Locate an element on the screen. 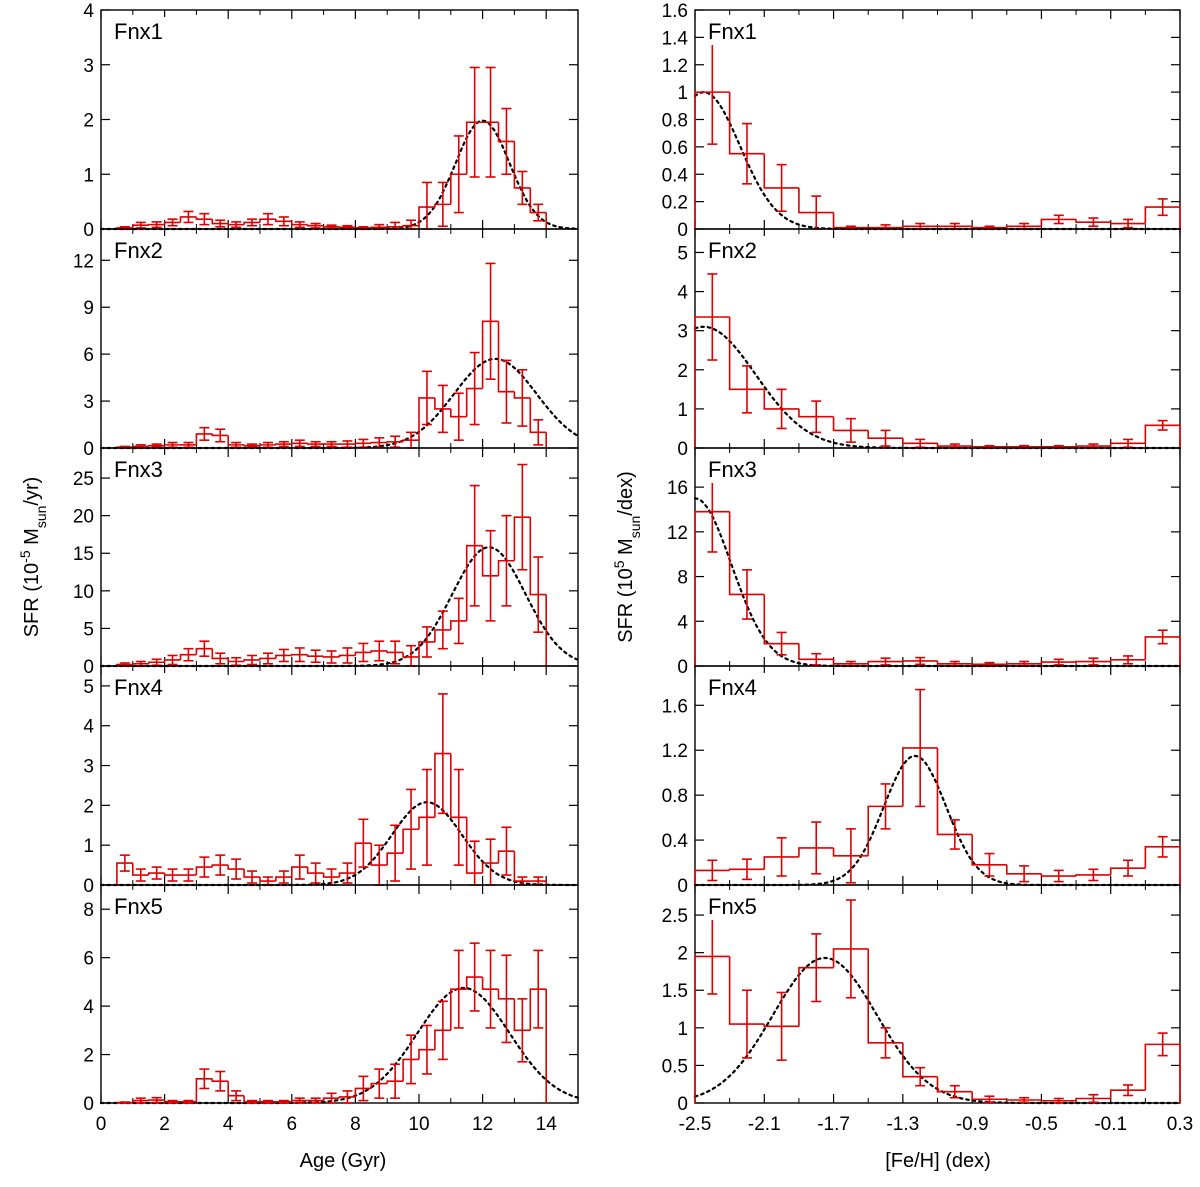 This screenshot has width=1200, height=1187. y-tick-label: 4 is located at coordinates (88, 11).